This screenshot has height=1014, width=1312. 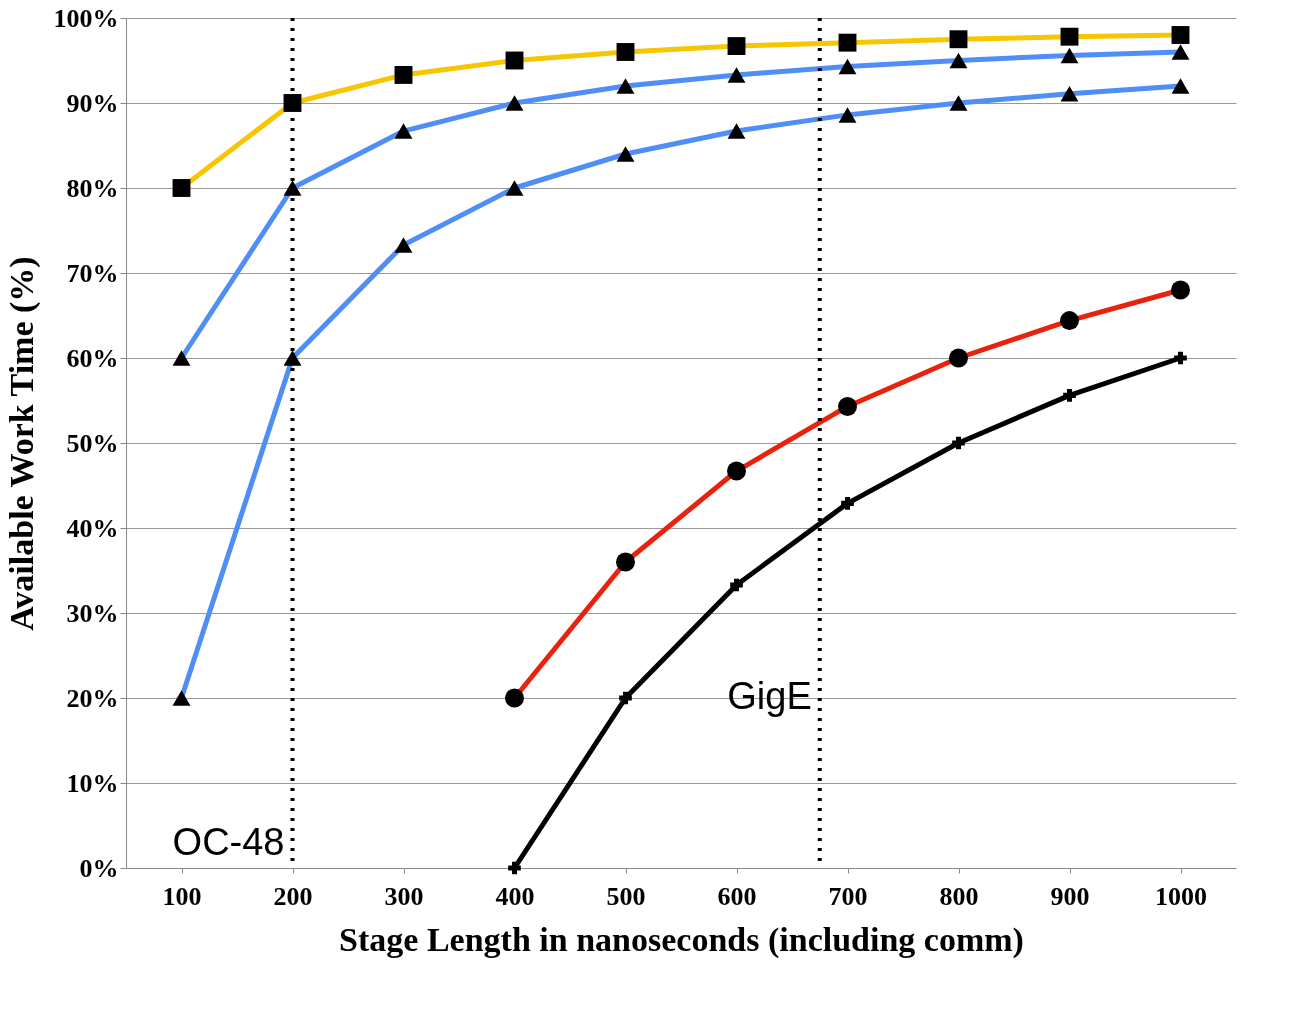 What do you see at coordinates (92, 358) in the screenshot?
I see `y-tick-label: 60%` at bounding box center [92, 358].